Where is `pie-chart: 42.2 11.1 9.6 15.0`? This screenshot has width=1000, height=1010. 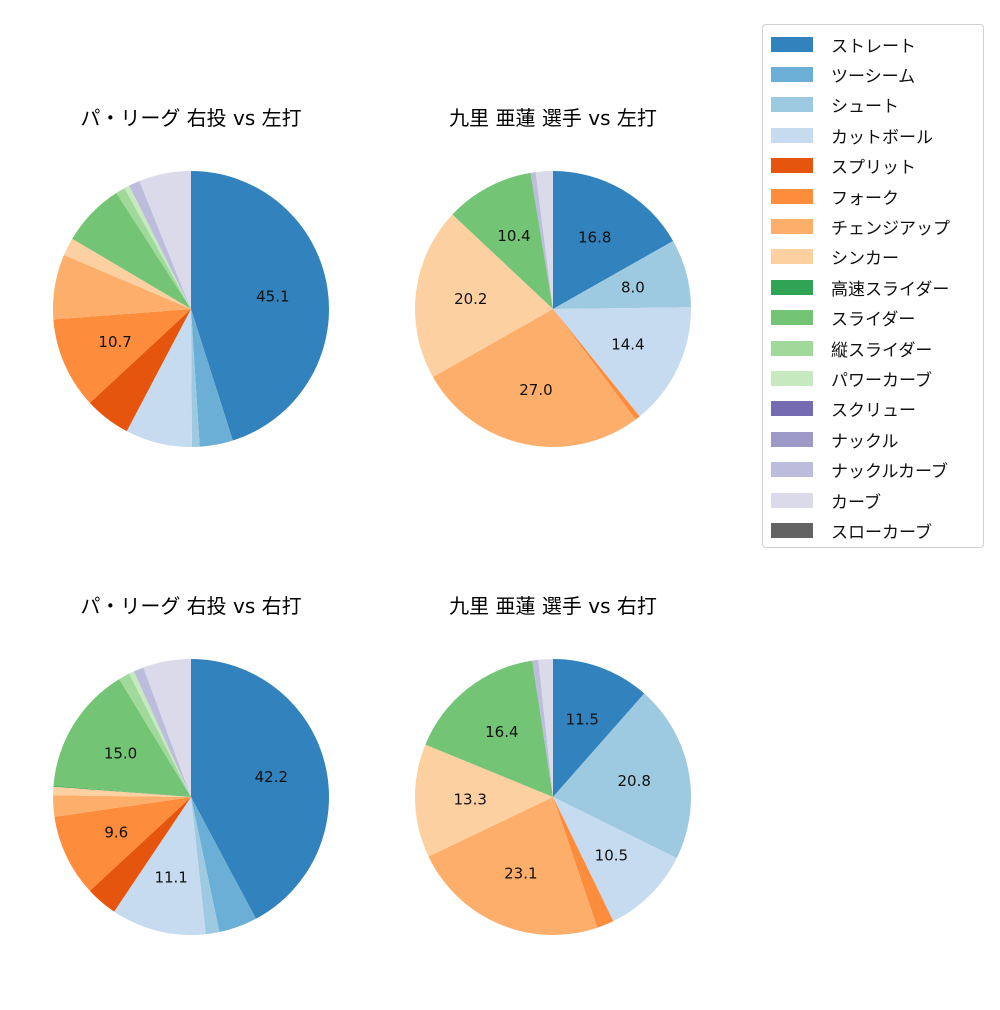
pie-chart: 42.2 11.1 9.6 15.0 is located at coordinates (191, 797).